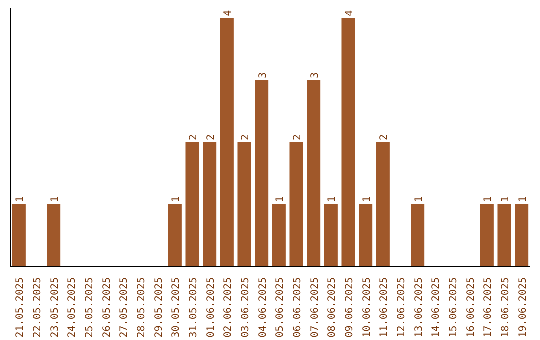 The width and height of the screenshot is (540, 340). What do you see at coordinates (142, 307) in the screenshot?
I see `x-tick-label: 28.05.2025` at bounding box center [142, 307].